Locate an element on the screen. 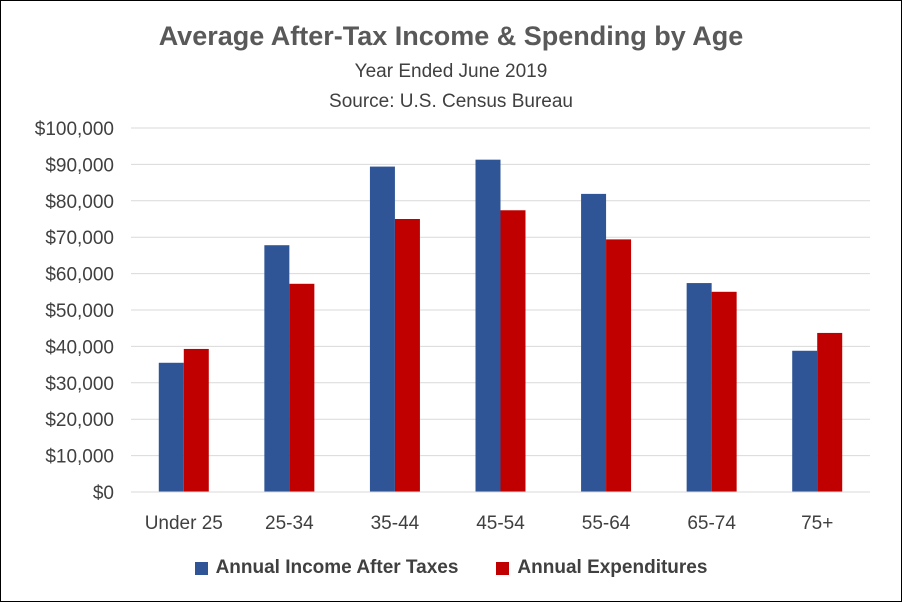 This screenshot has height=602, width=902. legend-item-income: Annual Income After Taxes is located at coordinates (326, 568).